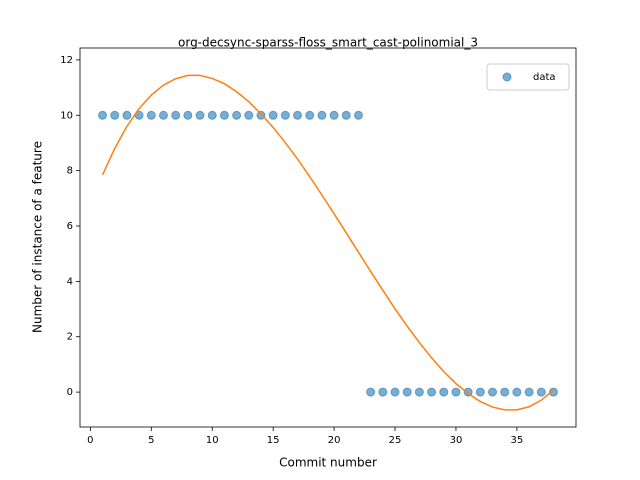  I want to click on y-tick-label: 8, so click(70, 171).